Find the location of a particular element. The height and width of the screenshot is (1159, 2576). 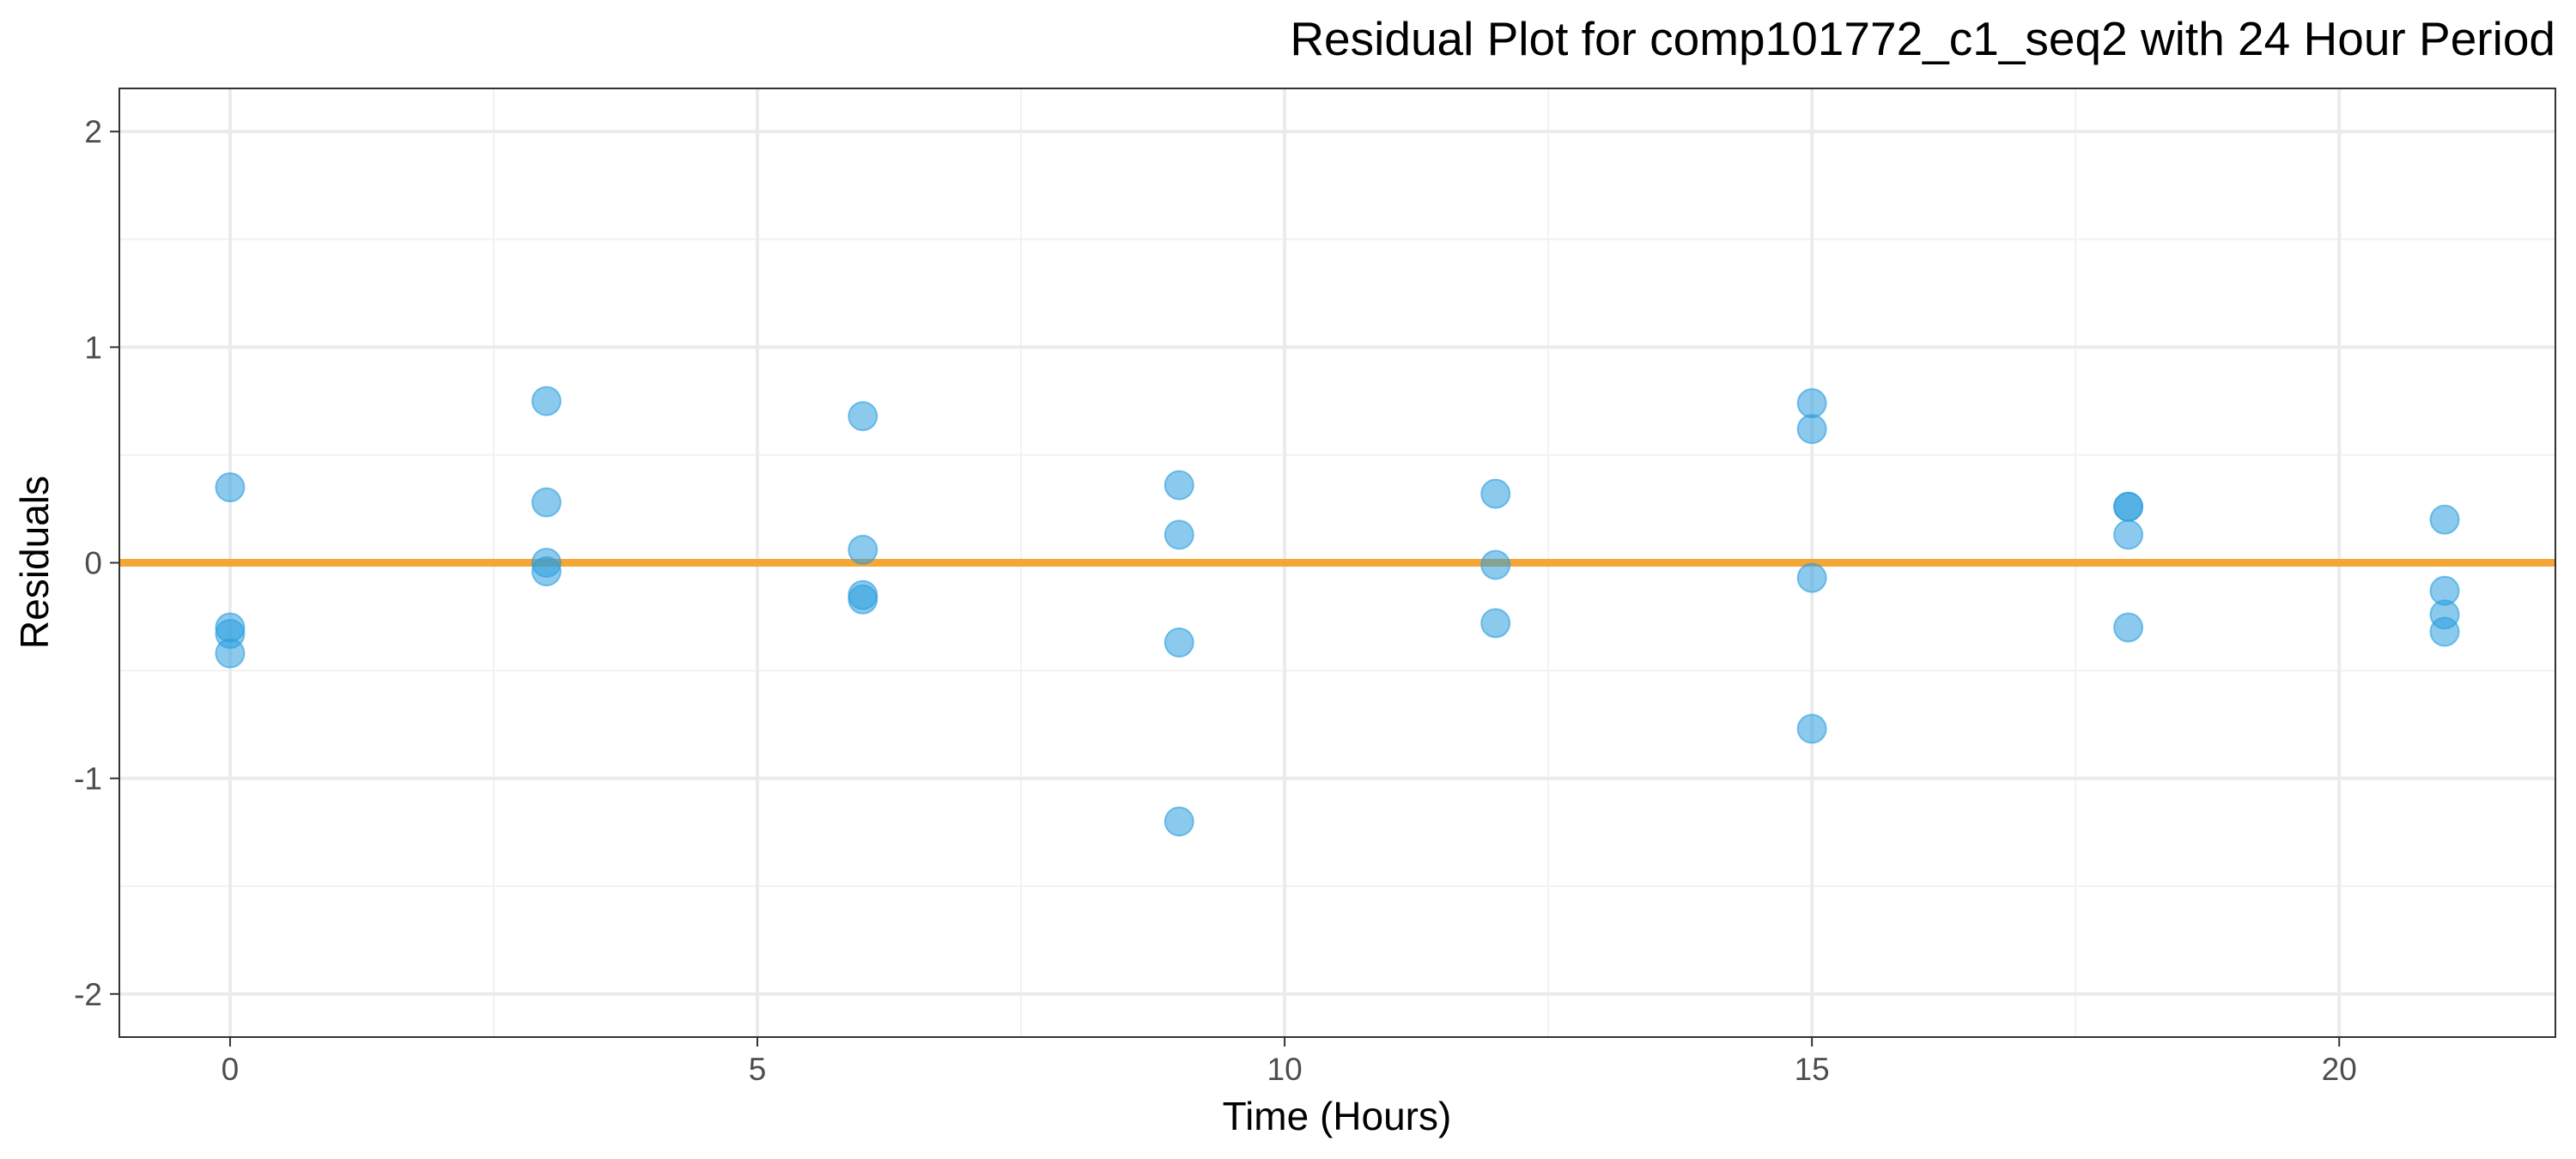

x-tick-label: 0 is located at coordinates (231, 1070).